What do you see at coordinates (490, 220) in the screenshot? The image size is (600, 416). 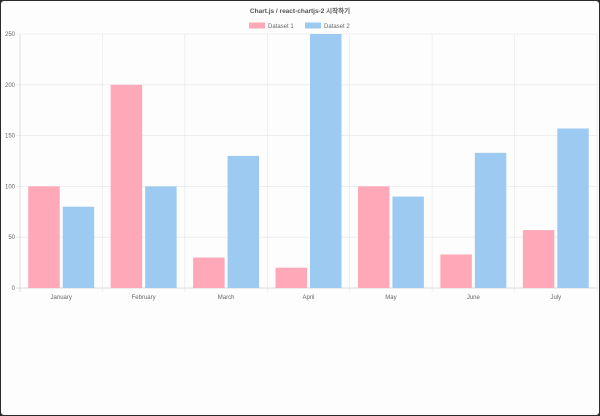 I see `bar-dataset-2-june` at bounding box center [490, 220].